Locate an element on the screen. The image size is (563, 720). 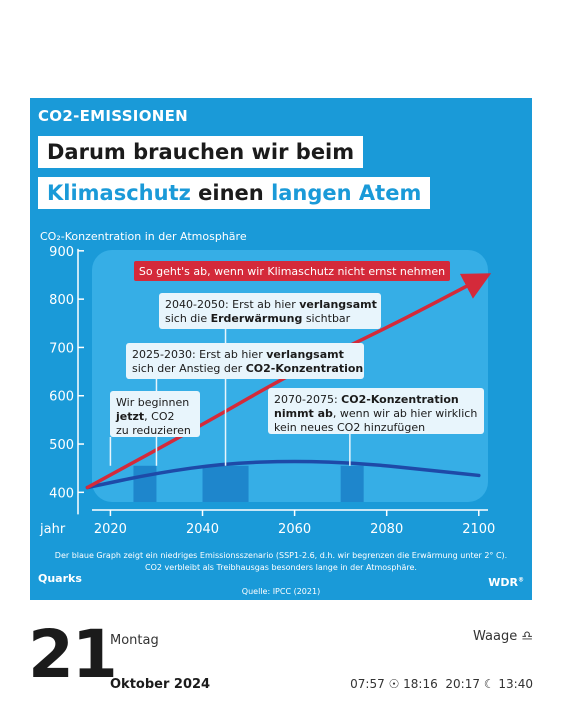
annotation-part-3-2: , CO2 is located at coordinates (159, 416).